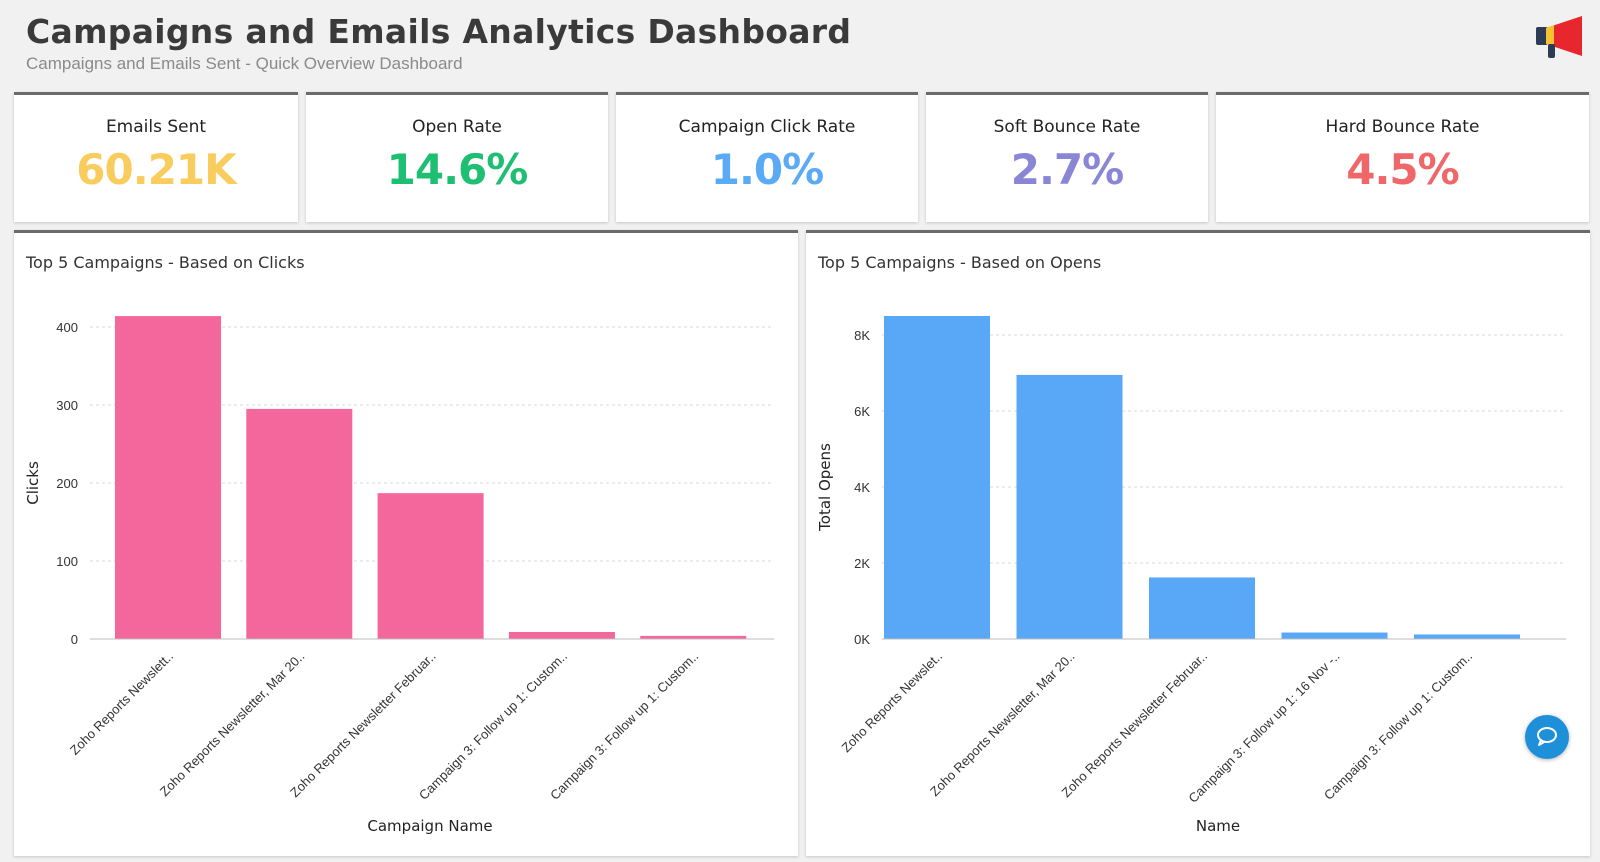 The width and height of the screenshot is (1600, 862). I want to click on kpi-label: Open Rate, so click(457, 127).